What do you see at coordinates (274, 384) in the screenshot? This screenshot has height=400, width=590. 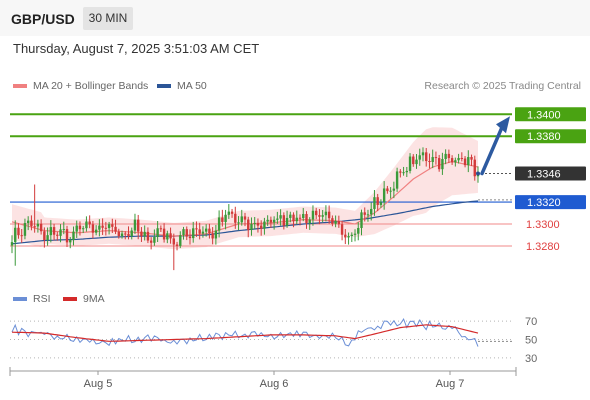 I see `x-tick-label: Aug 6` at bounding box center [274, 384].